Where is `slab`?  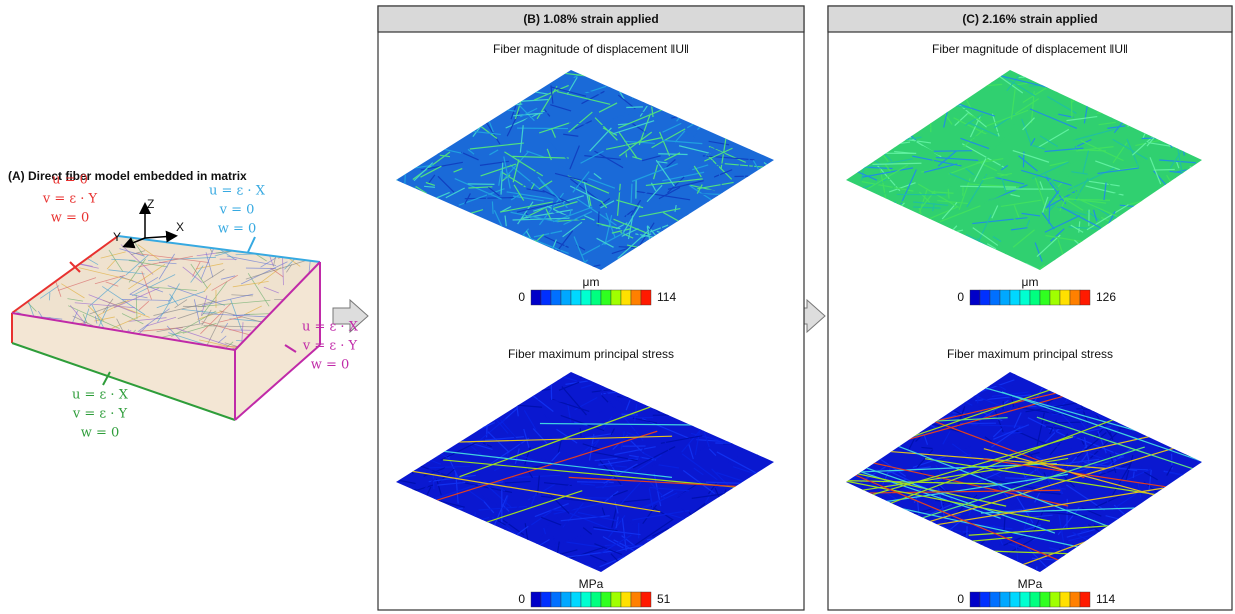
slab is located at coordinates (166, 311).